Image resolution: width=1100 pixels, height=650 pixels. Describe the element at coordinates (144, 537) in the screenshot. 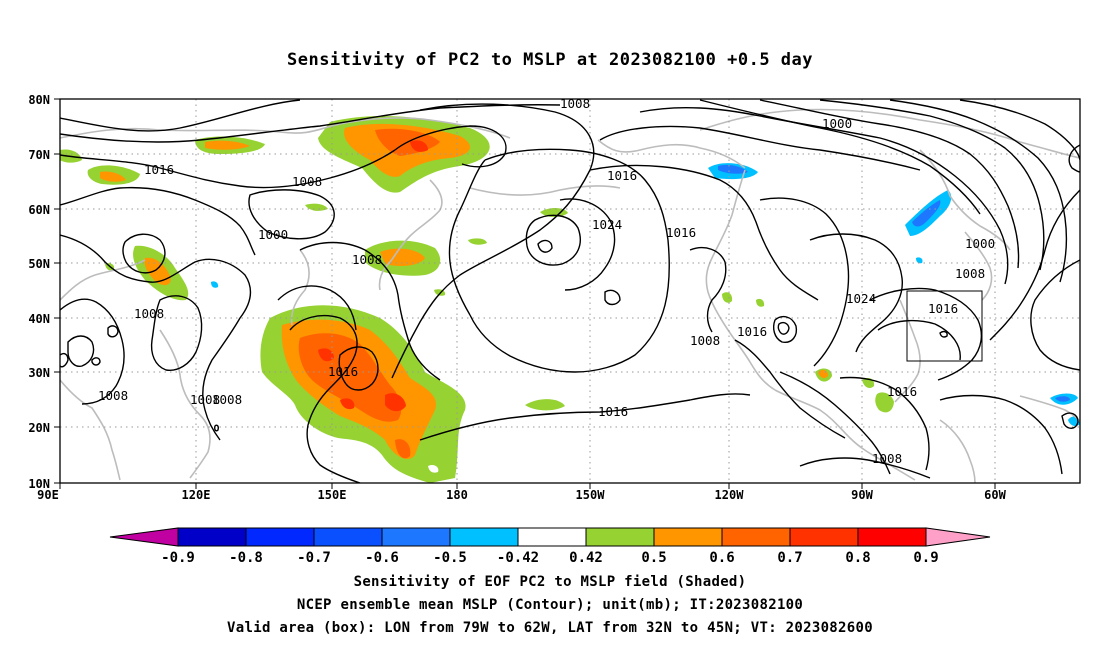

I see `colorbar-arrow-low` at that location.